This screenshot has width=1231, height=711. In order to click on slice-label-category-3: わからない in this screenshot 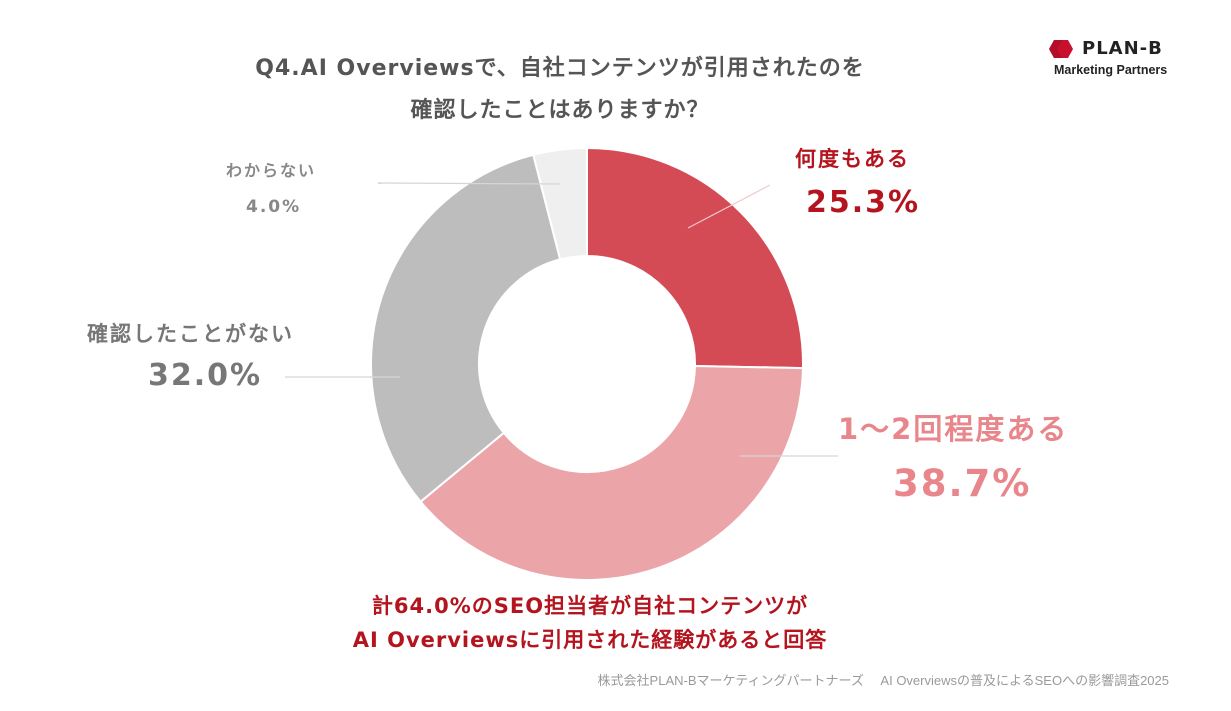, I will do `click(271, 170)`.